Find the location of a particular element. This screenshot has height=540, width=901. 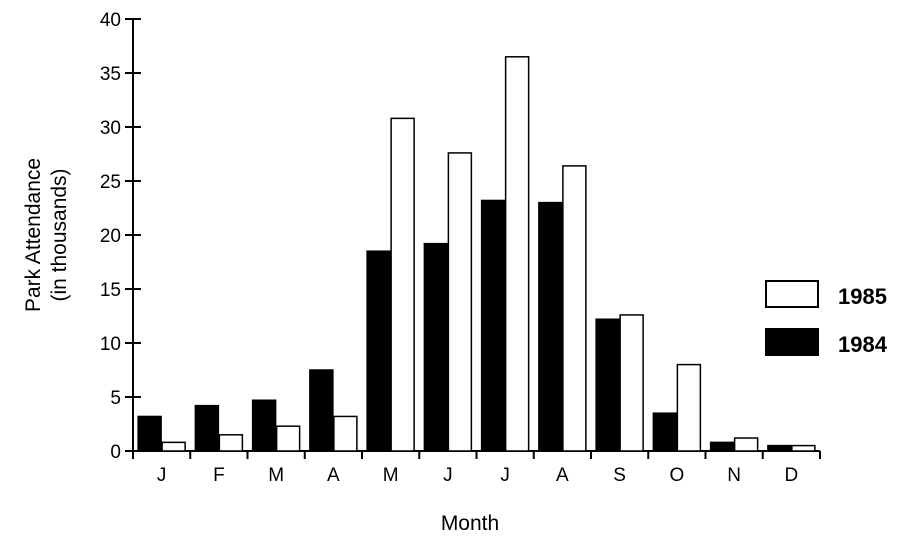

y-axis: 0 5 10 15 20 25 30 35 40 is located at coordinates (120, 236).